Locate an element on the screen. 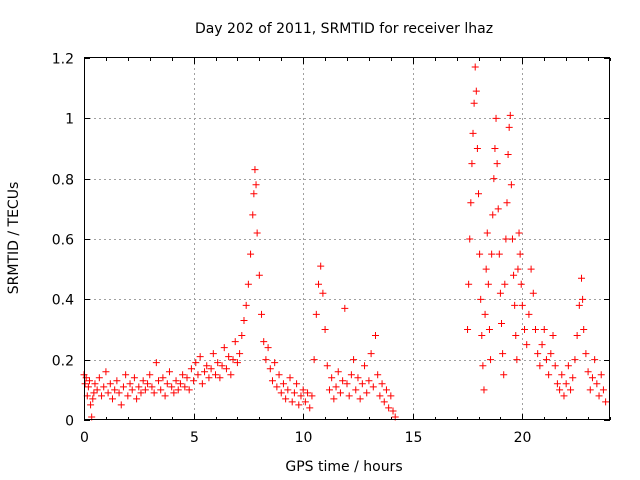  x-tick-label: 10 is located at coordinates (304, 438).